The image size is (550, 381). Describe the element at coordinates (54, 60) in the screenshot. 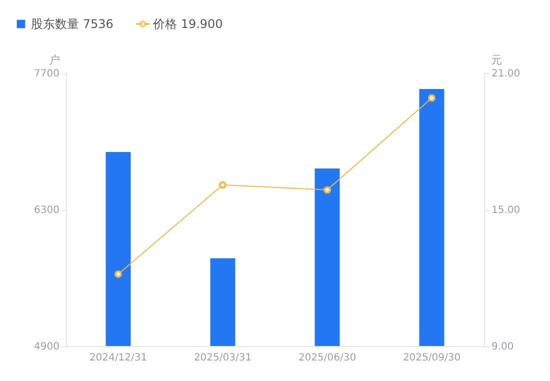

I see `y-axis-title: 户` at that location.